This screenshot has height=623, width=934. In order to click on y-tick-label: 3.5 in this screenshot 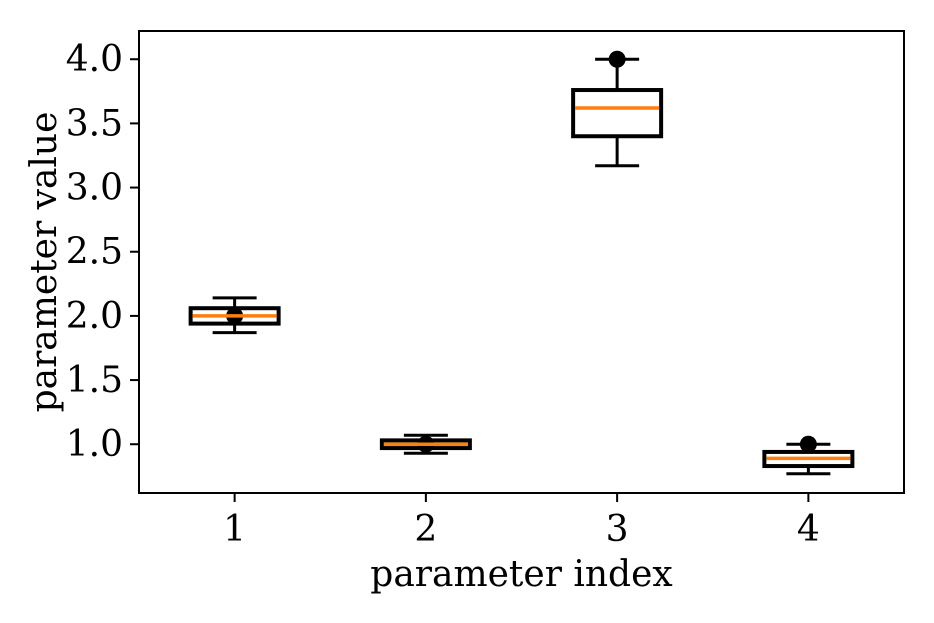, I will do `click(94, 123)`.